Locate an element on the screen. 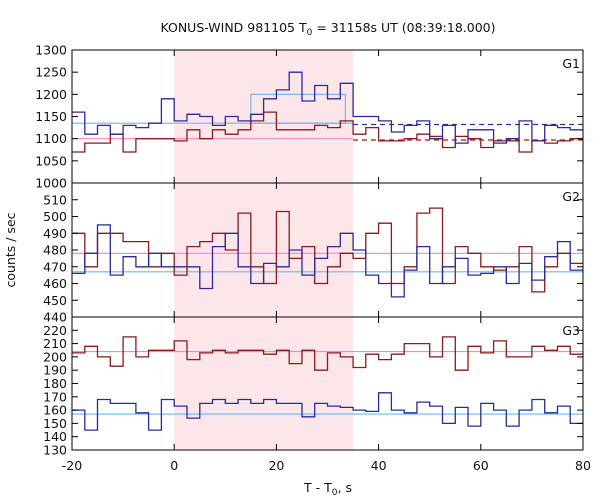 The image size is (600, 500). panel-g2-label: G2 is located at coordinates (571, 196).